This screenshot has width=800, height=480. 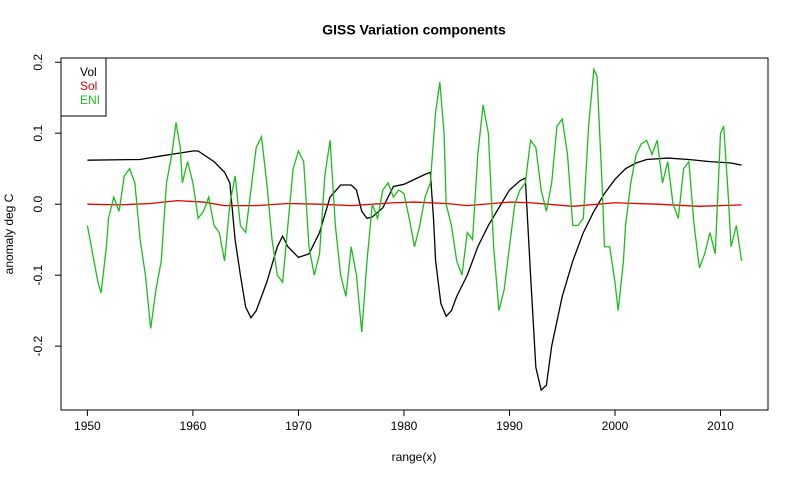 I want to click on x-tick-label: 1960, so click(x=193, y=426).